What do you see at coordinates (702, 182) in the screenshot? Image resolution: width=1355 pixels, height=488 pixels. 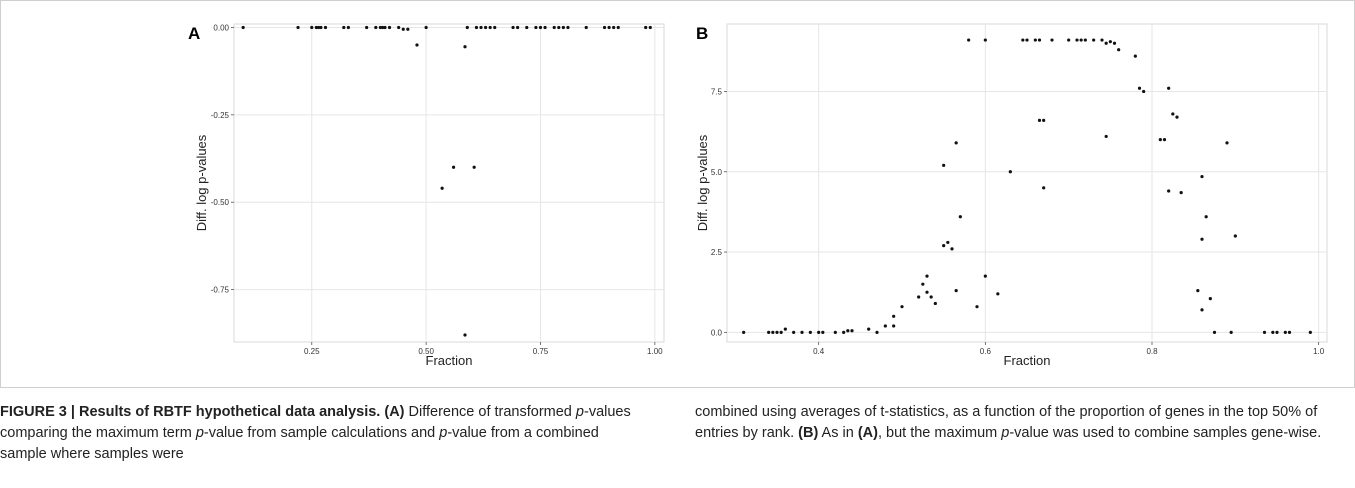 I see `y-axis-label: Diff. log p-values` at bounding box center [702, 182].